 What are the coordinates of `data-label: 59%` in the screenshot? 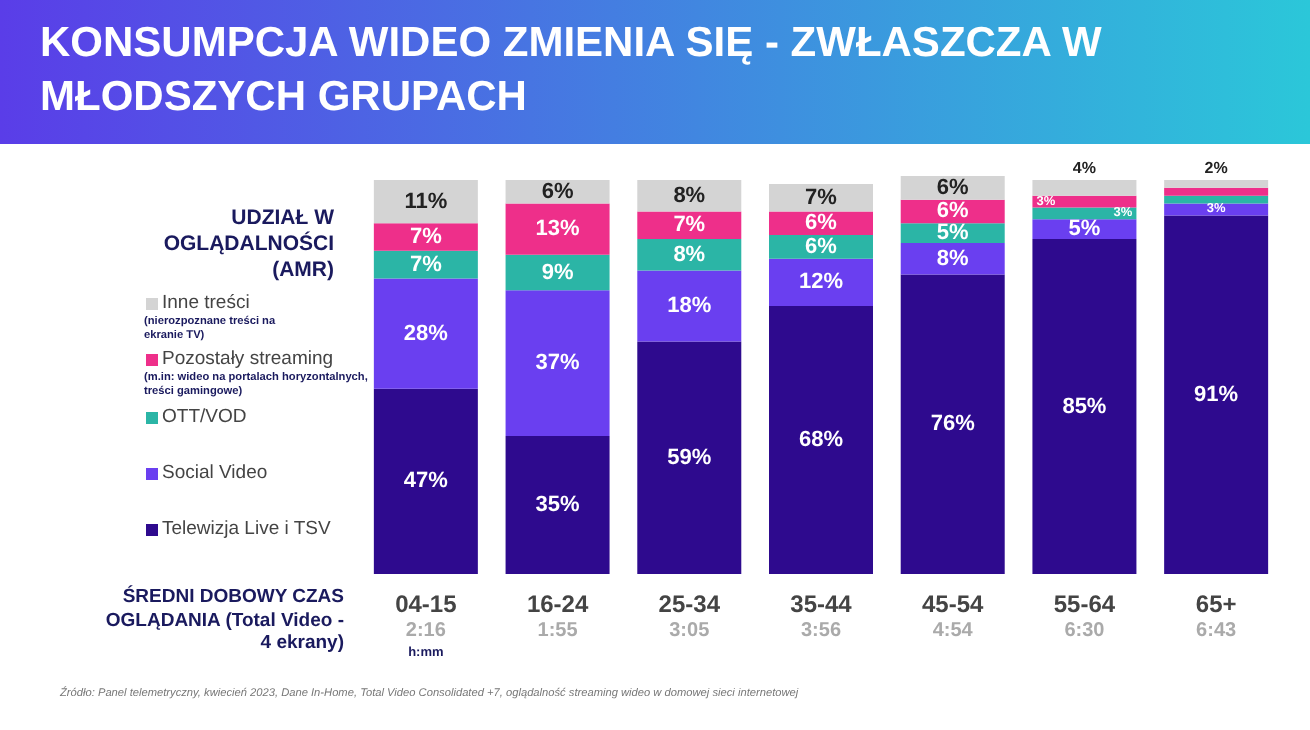 It's located at (689, 457).